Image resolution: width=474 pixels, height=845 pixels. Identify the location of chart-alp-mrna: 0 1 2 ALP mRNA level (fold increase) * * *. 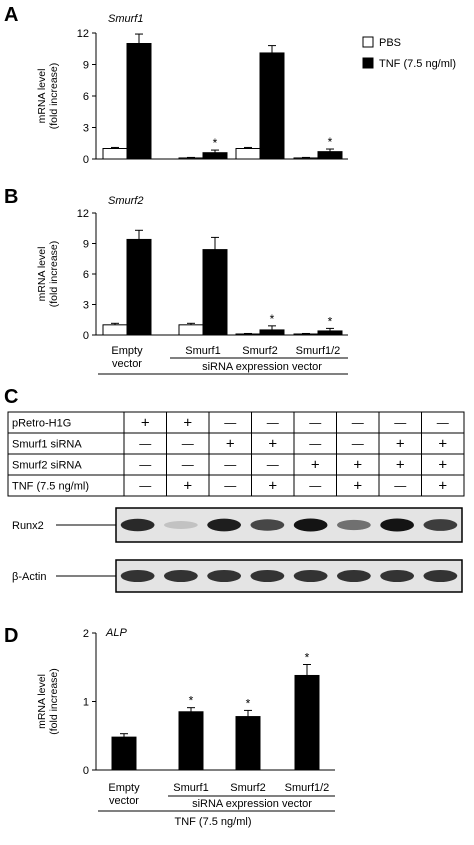
(185, 702).